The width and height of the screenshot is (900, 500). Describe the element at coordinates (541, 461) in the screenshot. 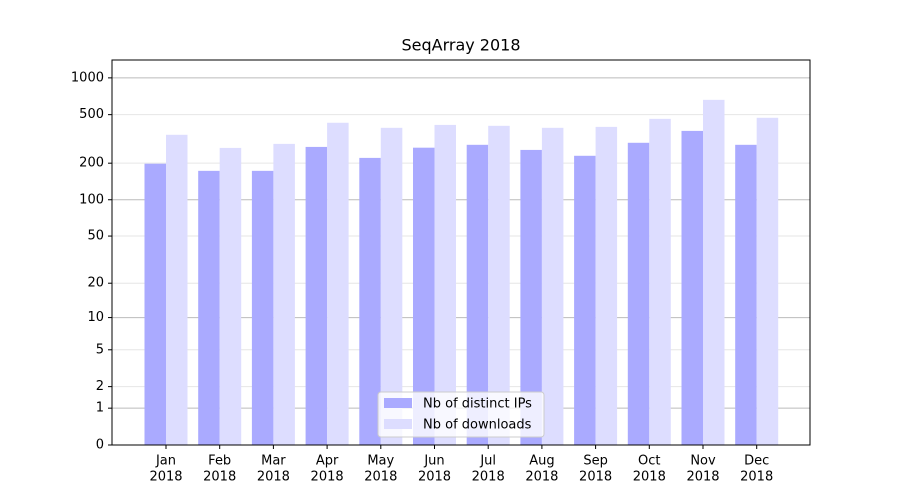

I see `x-tick-label: Aug` at that location.